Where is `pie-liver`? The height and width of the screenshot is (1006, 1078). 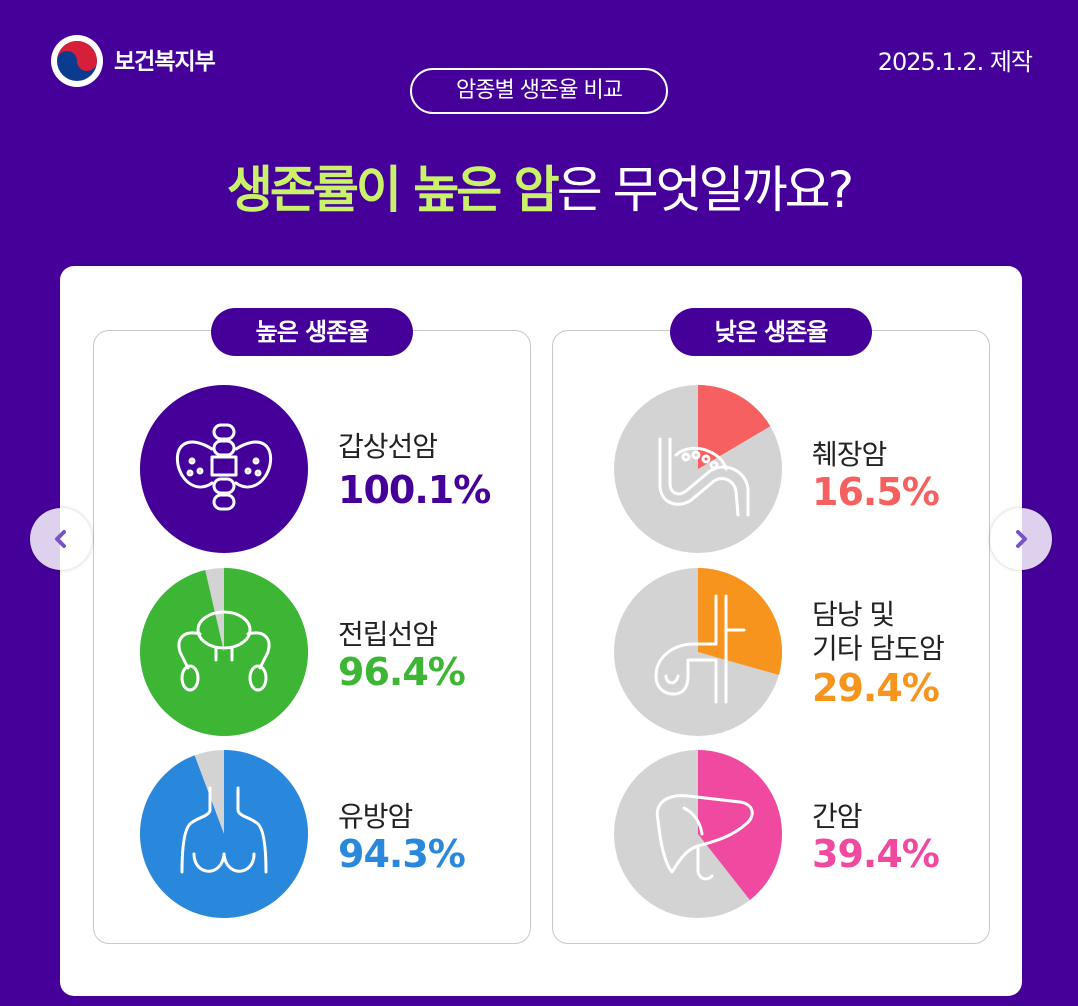
pie-liver is located at coordinates (698, 834).